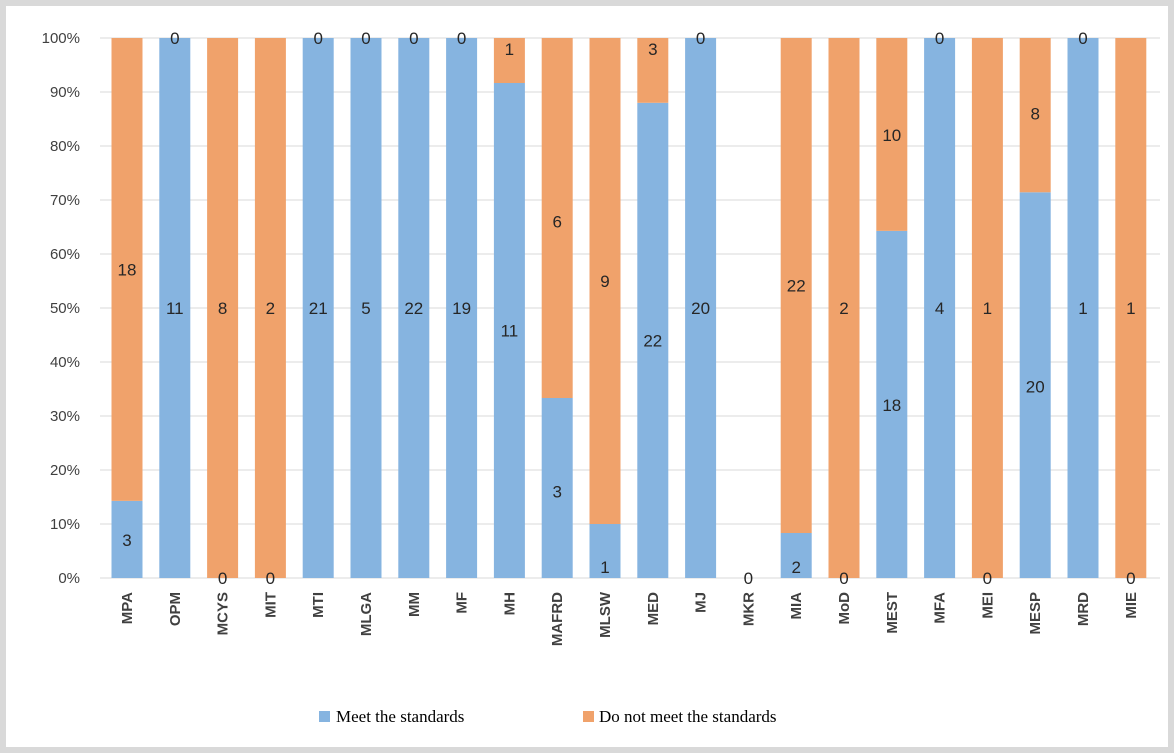 Image resolution: width=1174 pixels, height=753 pixels. Describe the element at coordinates (796, 555) in the screenshot. I see `bar-meet-MIA` at that location.